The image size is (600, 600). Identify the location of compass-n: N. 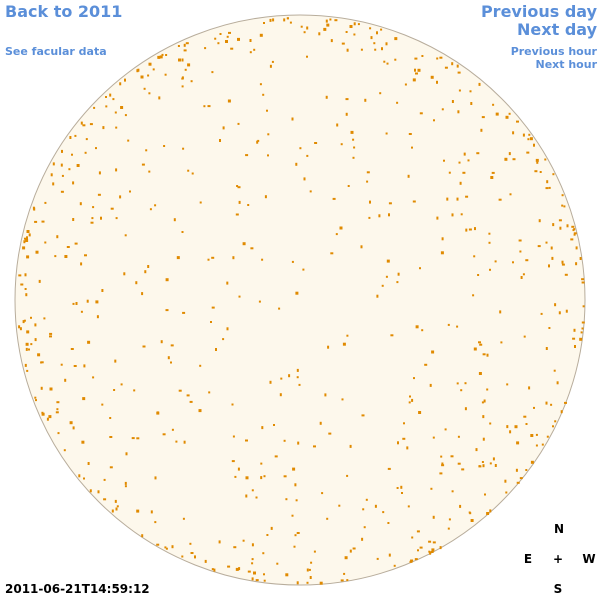
(559, 529).